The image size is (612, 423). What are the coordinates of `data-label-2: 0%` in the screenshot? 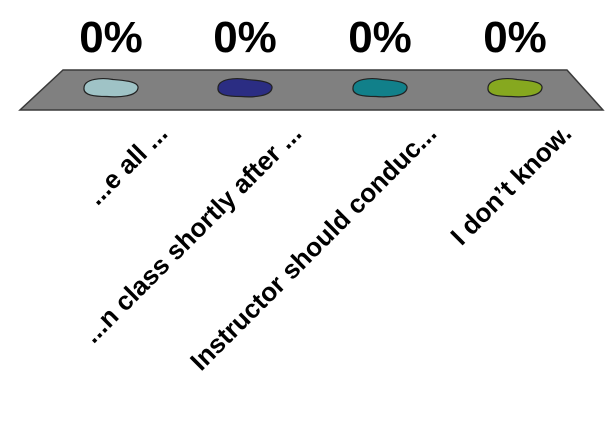 It's located at (245, 37).